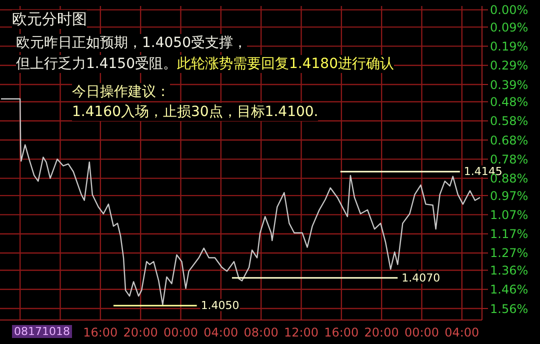 This screenshot has width=540, height=344. What do you see at coordinates (49, 19) in the screenshot?
I see `chart-title: 欧元分时图` at bounding box center [49, 19].